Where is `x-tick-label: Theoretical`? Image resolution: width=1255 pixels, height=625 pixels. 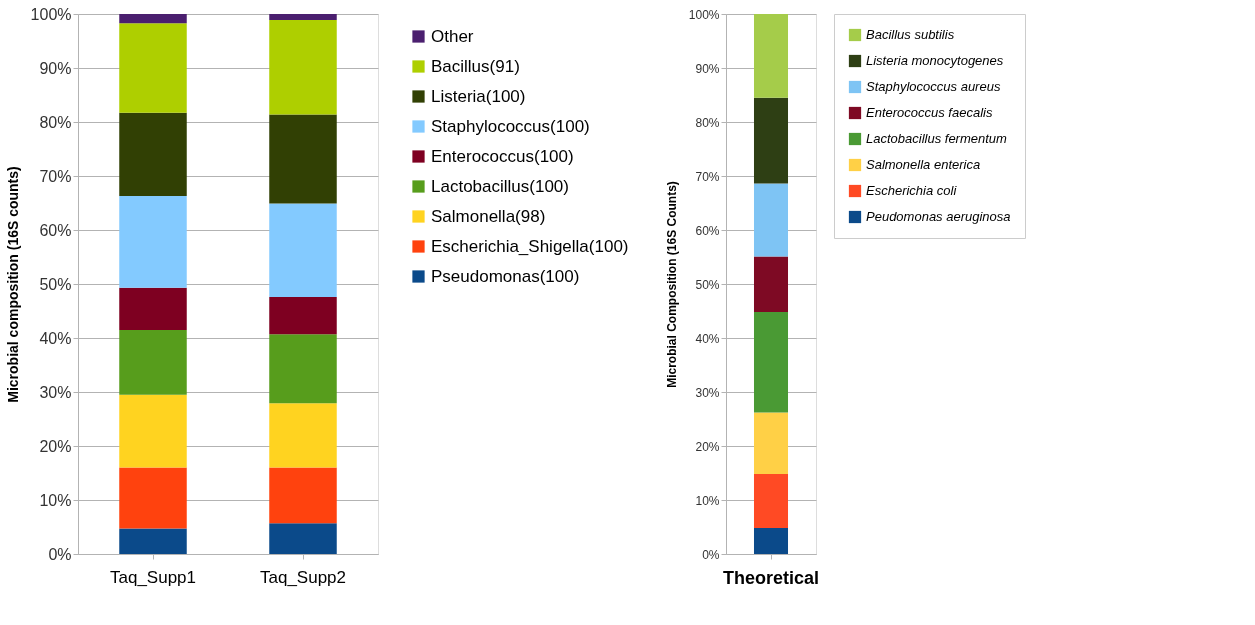
x-tick-label: Theoretical is located at coordinates (771, 577).